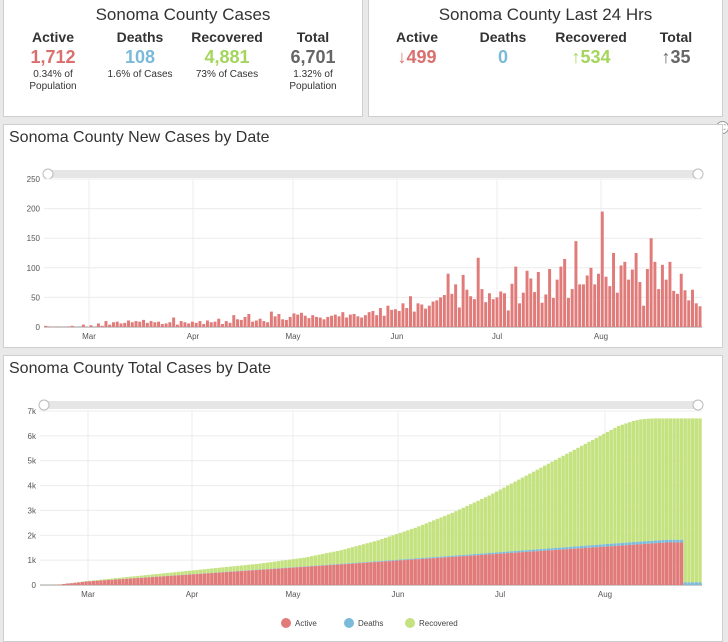 The height and width of the screenshot is (642, 728). What do you see at coordinates (34, 238) in the screenshot?
I see `y-tick-label: 150` at bounding box center [34, 238].